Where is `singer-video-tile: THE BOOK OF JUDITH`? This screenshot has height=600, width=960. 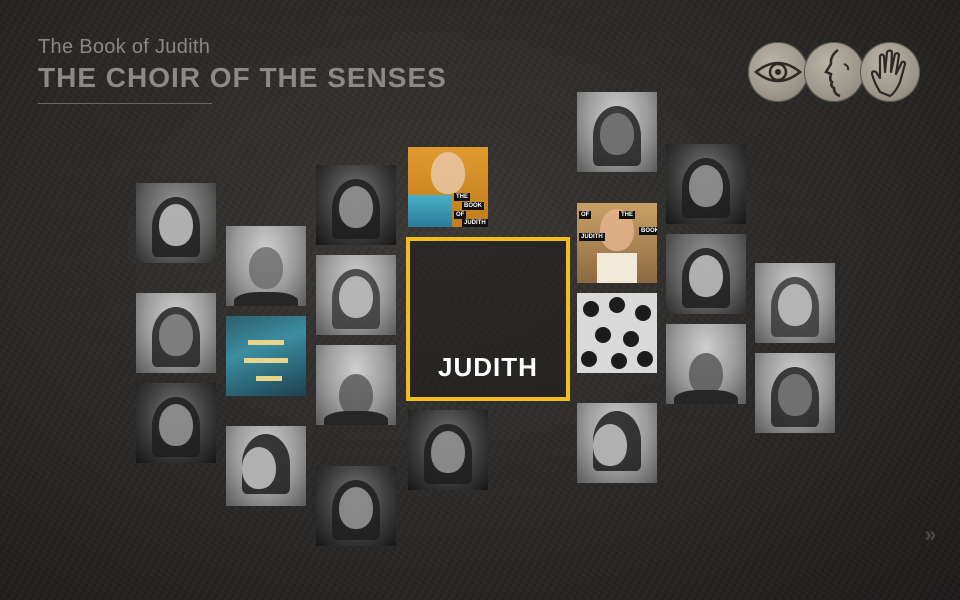
singer-video-tile: THE BOOK OF JUDITH is located at coordinates (448, 187).